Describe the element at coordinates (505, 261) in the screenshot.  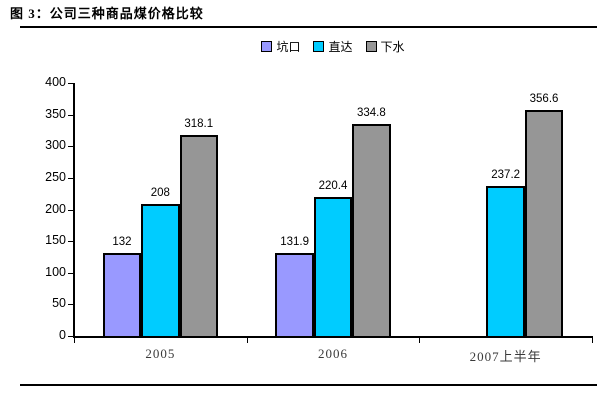
I see `bar-2007上半年-直达` at that location.